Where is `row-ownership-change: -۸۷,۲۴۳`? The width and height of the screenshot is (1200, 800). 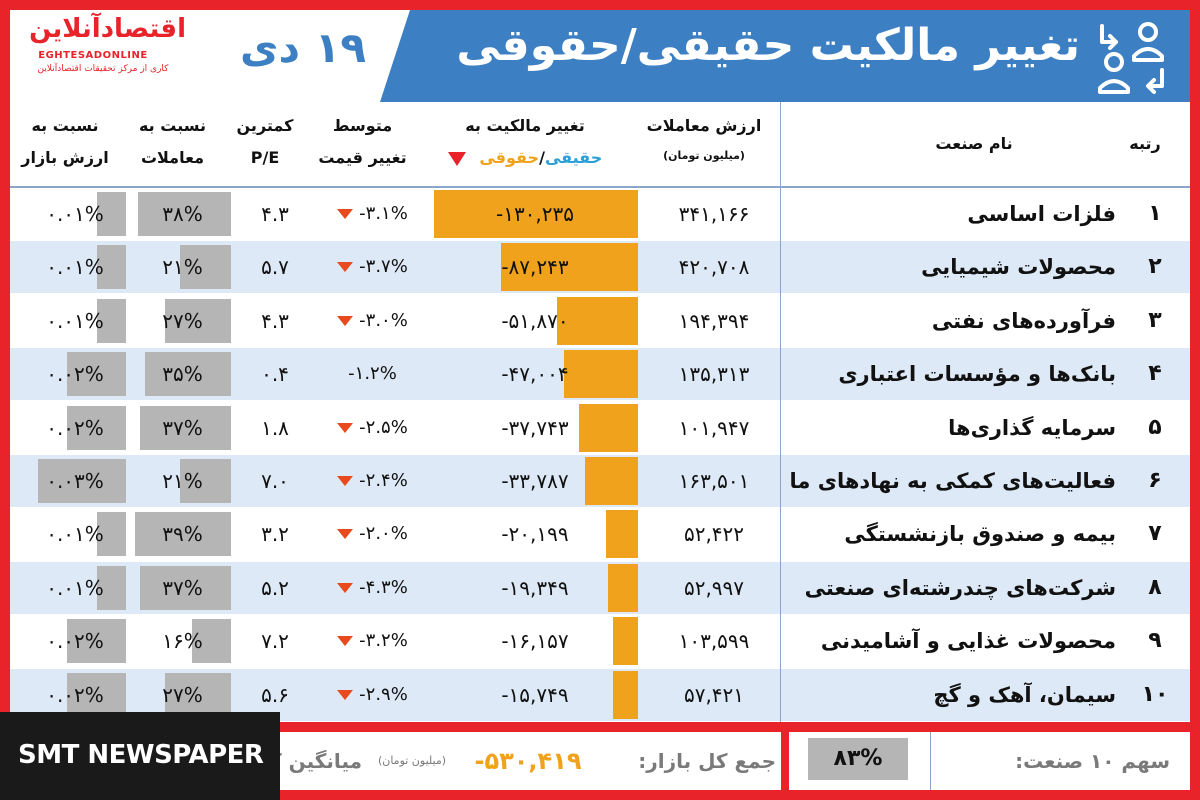
row-ownership-change: -۸۷,۲۴۳ is located at coordinates (535, 267).